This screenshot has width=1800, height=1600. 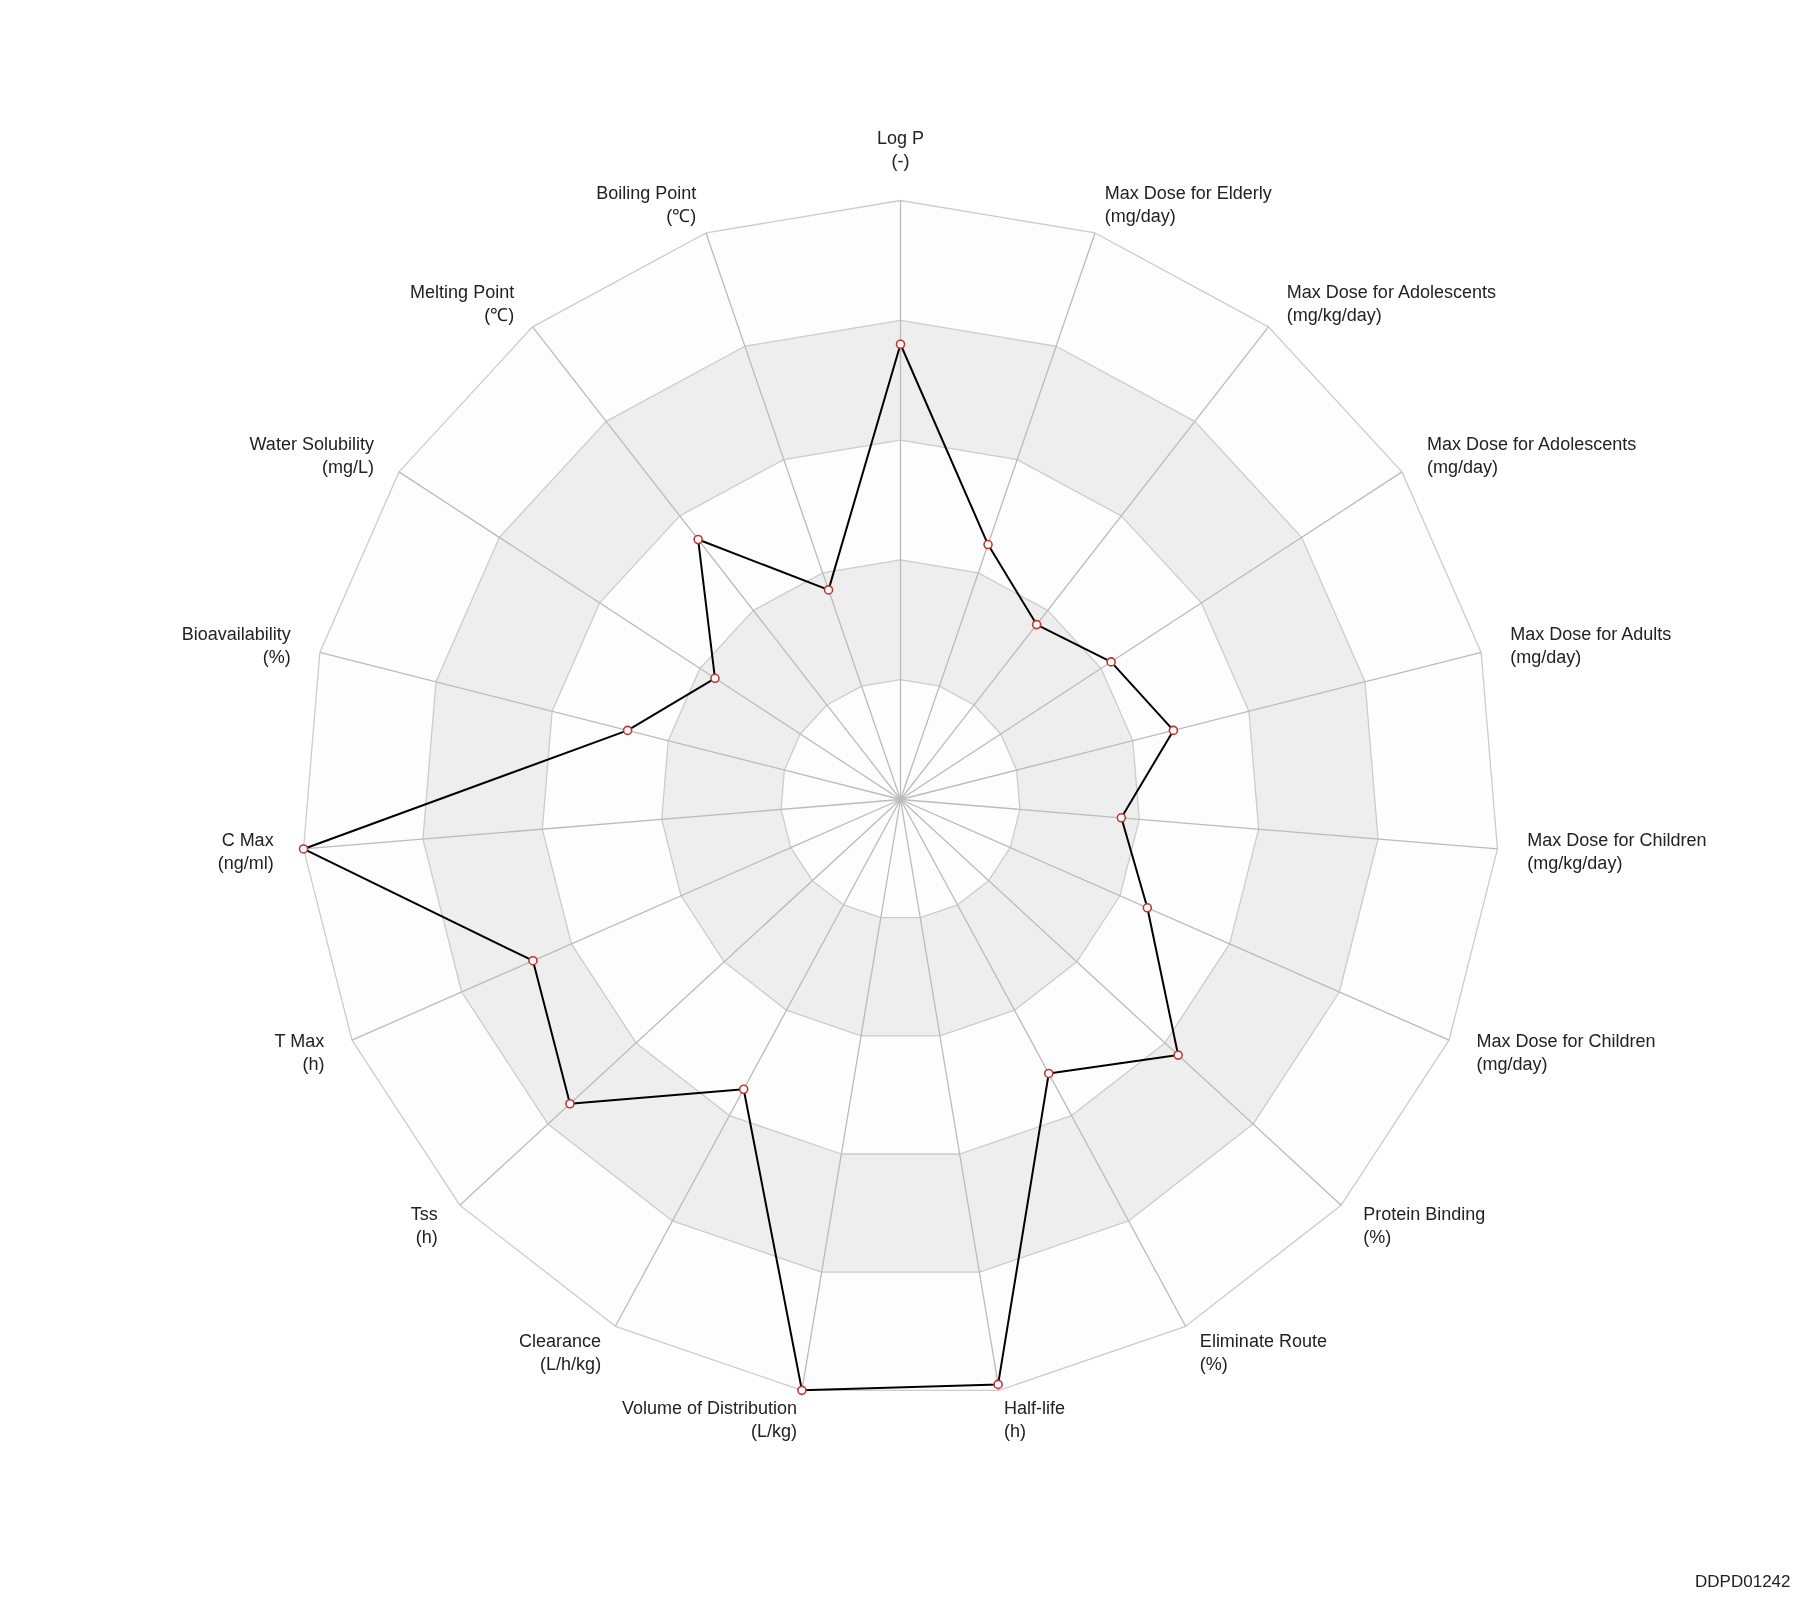 I want to click on spoke-label: C Max (ng/ml), so click(x=245, y=851).